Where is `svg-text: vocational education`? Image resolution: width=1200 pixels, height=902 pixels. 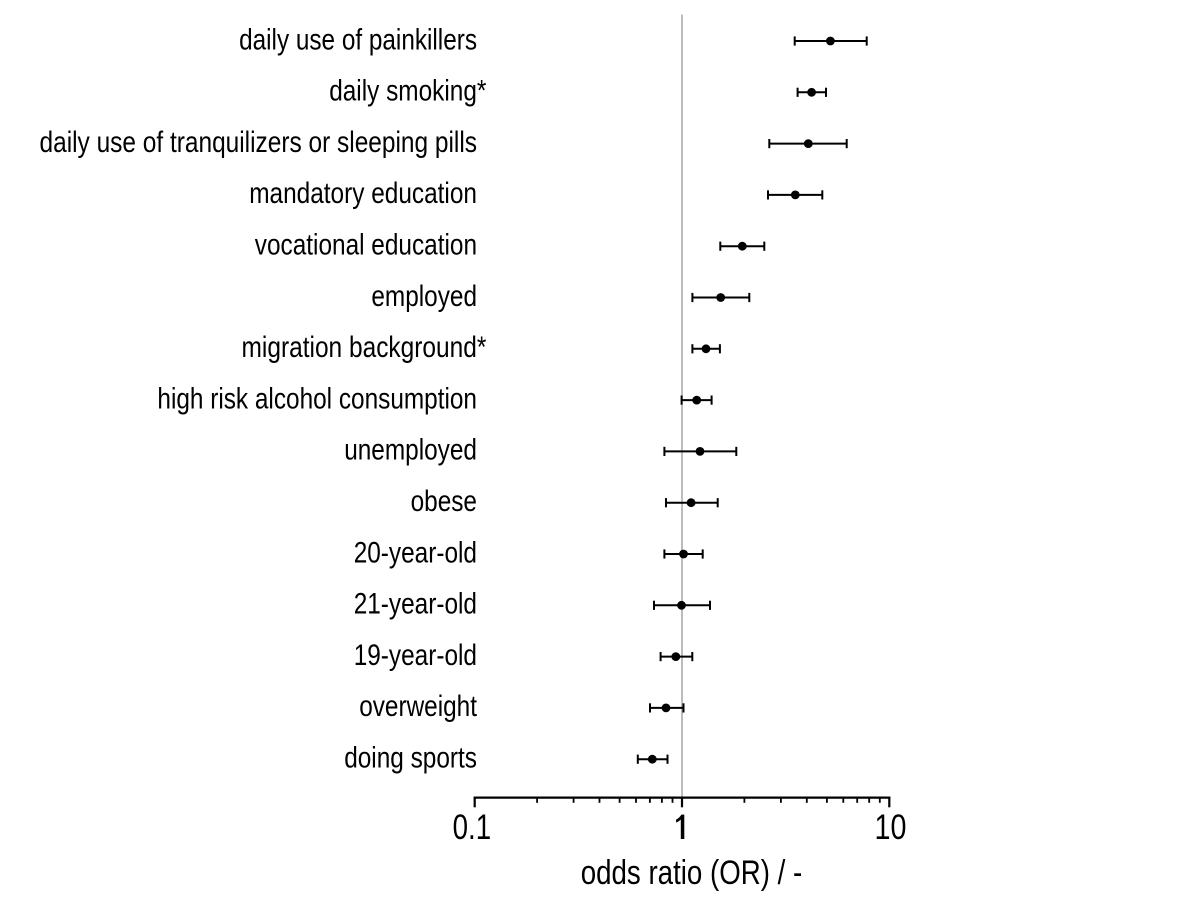 svg-text: vocational education is located at coordinates (366, 245).